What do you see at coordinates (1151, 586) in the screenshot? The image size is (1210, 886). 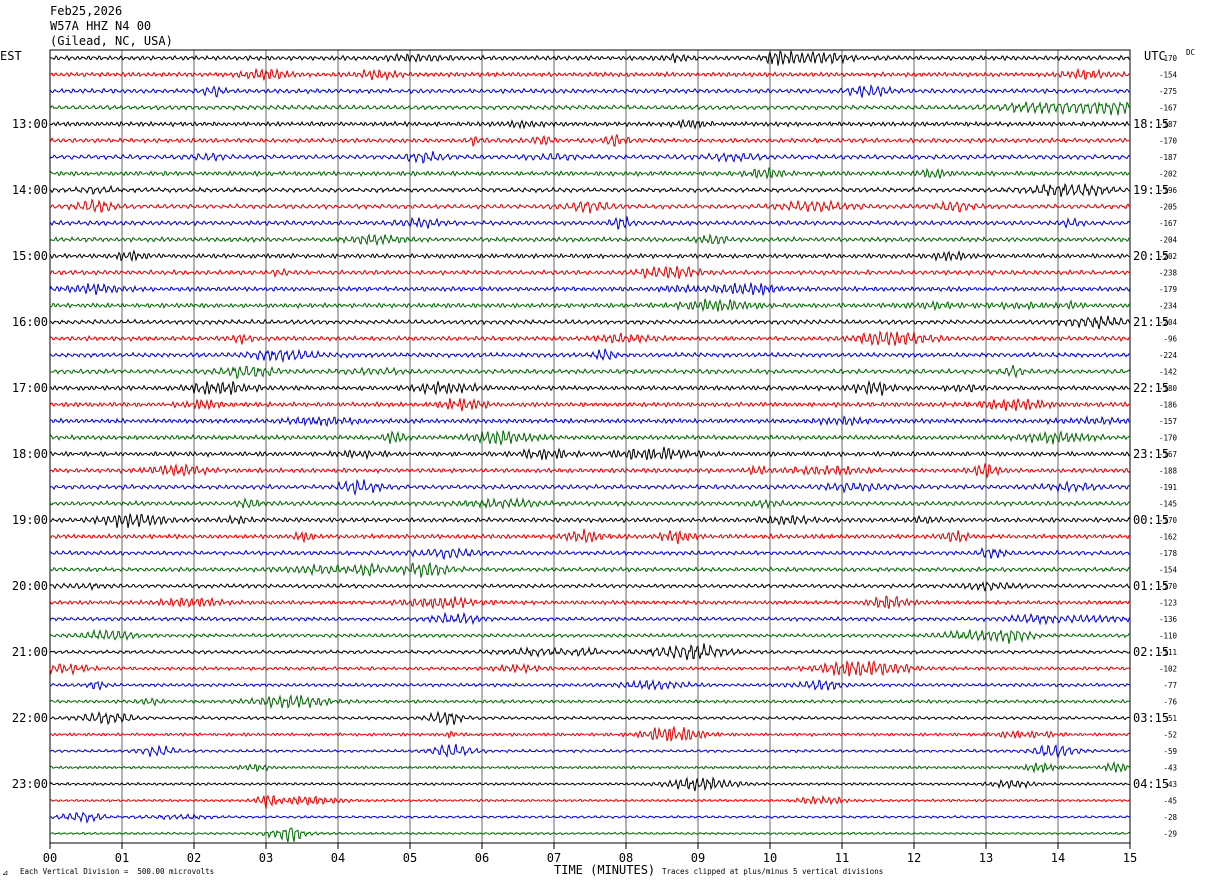 I see `utc-hour-label: 01:15` at bounding box center [1151, 586].